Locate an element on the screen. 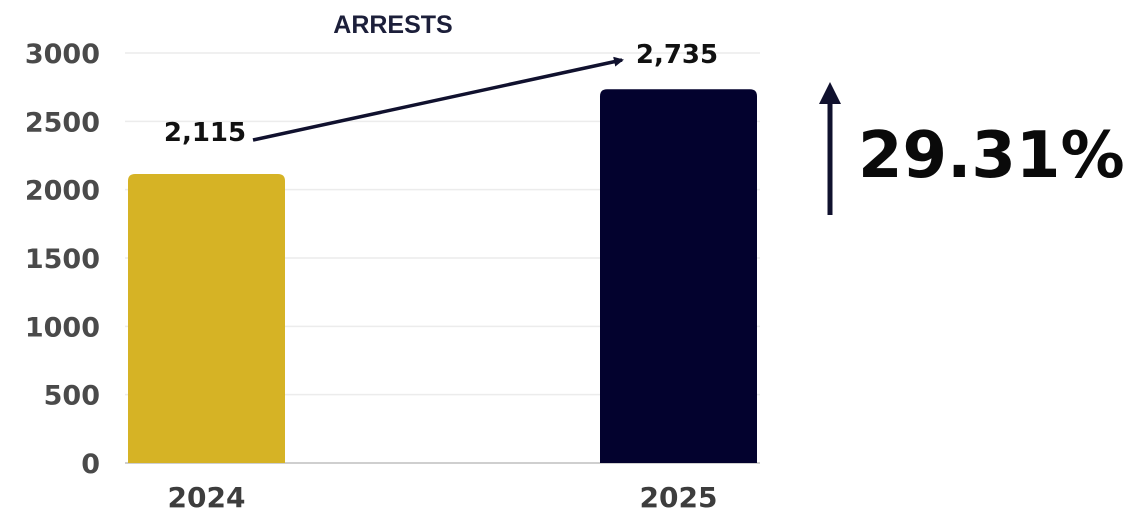  bar-2024 is located at coordinates (206, 318).